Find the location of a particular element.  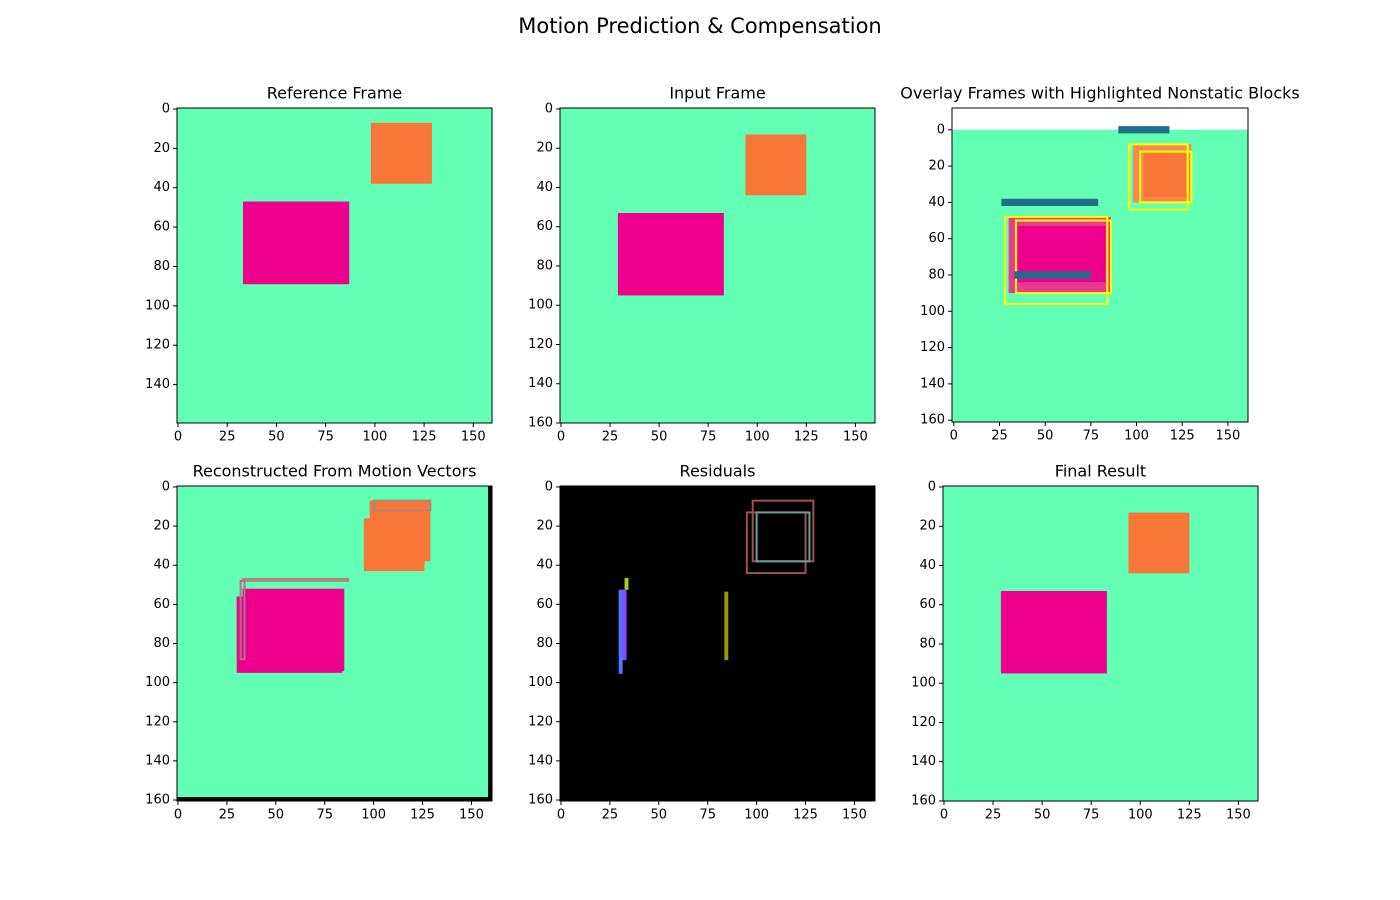

axes-title: Reconstructed From Motion Vectors is located at coordinates (335, 471).